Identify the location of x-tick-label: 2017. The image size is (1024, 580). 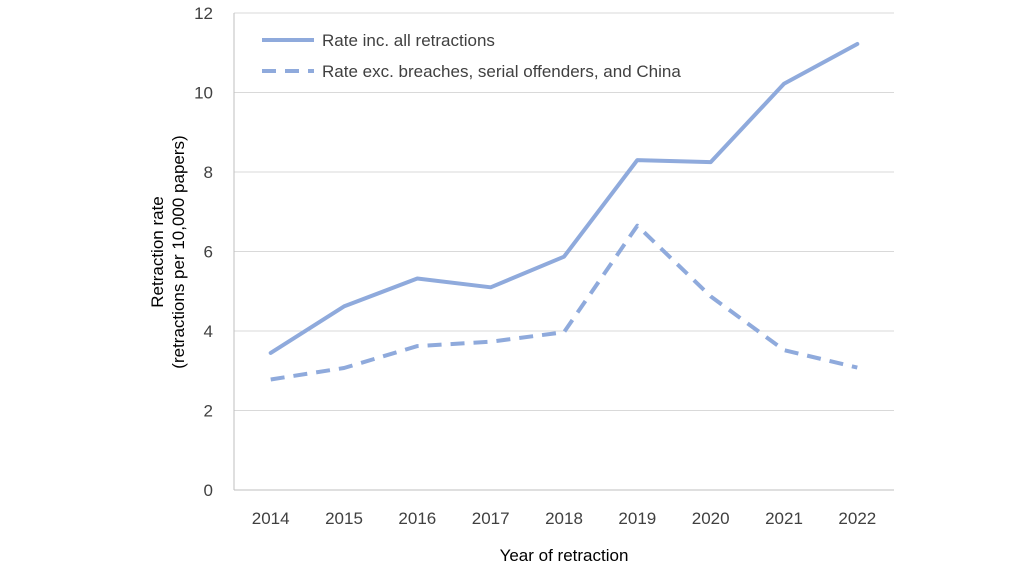
(491, 518).